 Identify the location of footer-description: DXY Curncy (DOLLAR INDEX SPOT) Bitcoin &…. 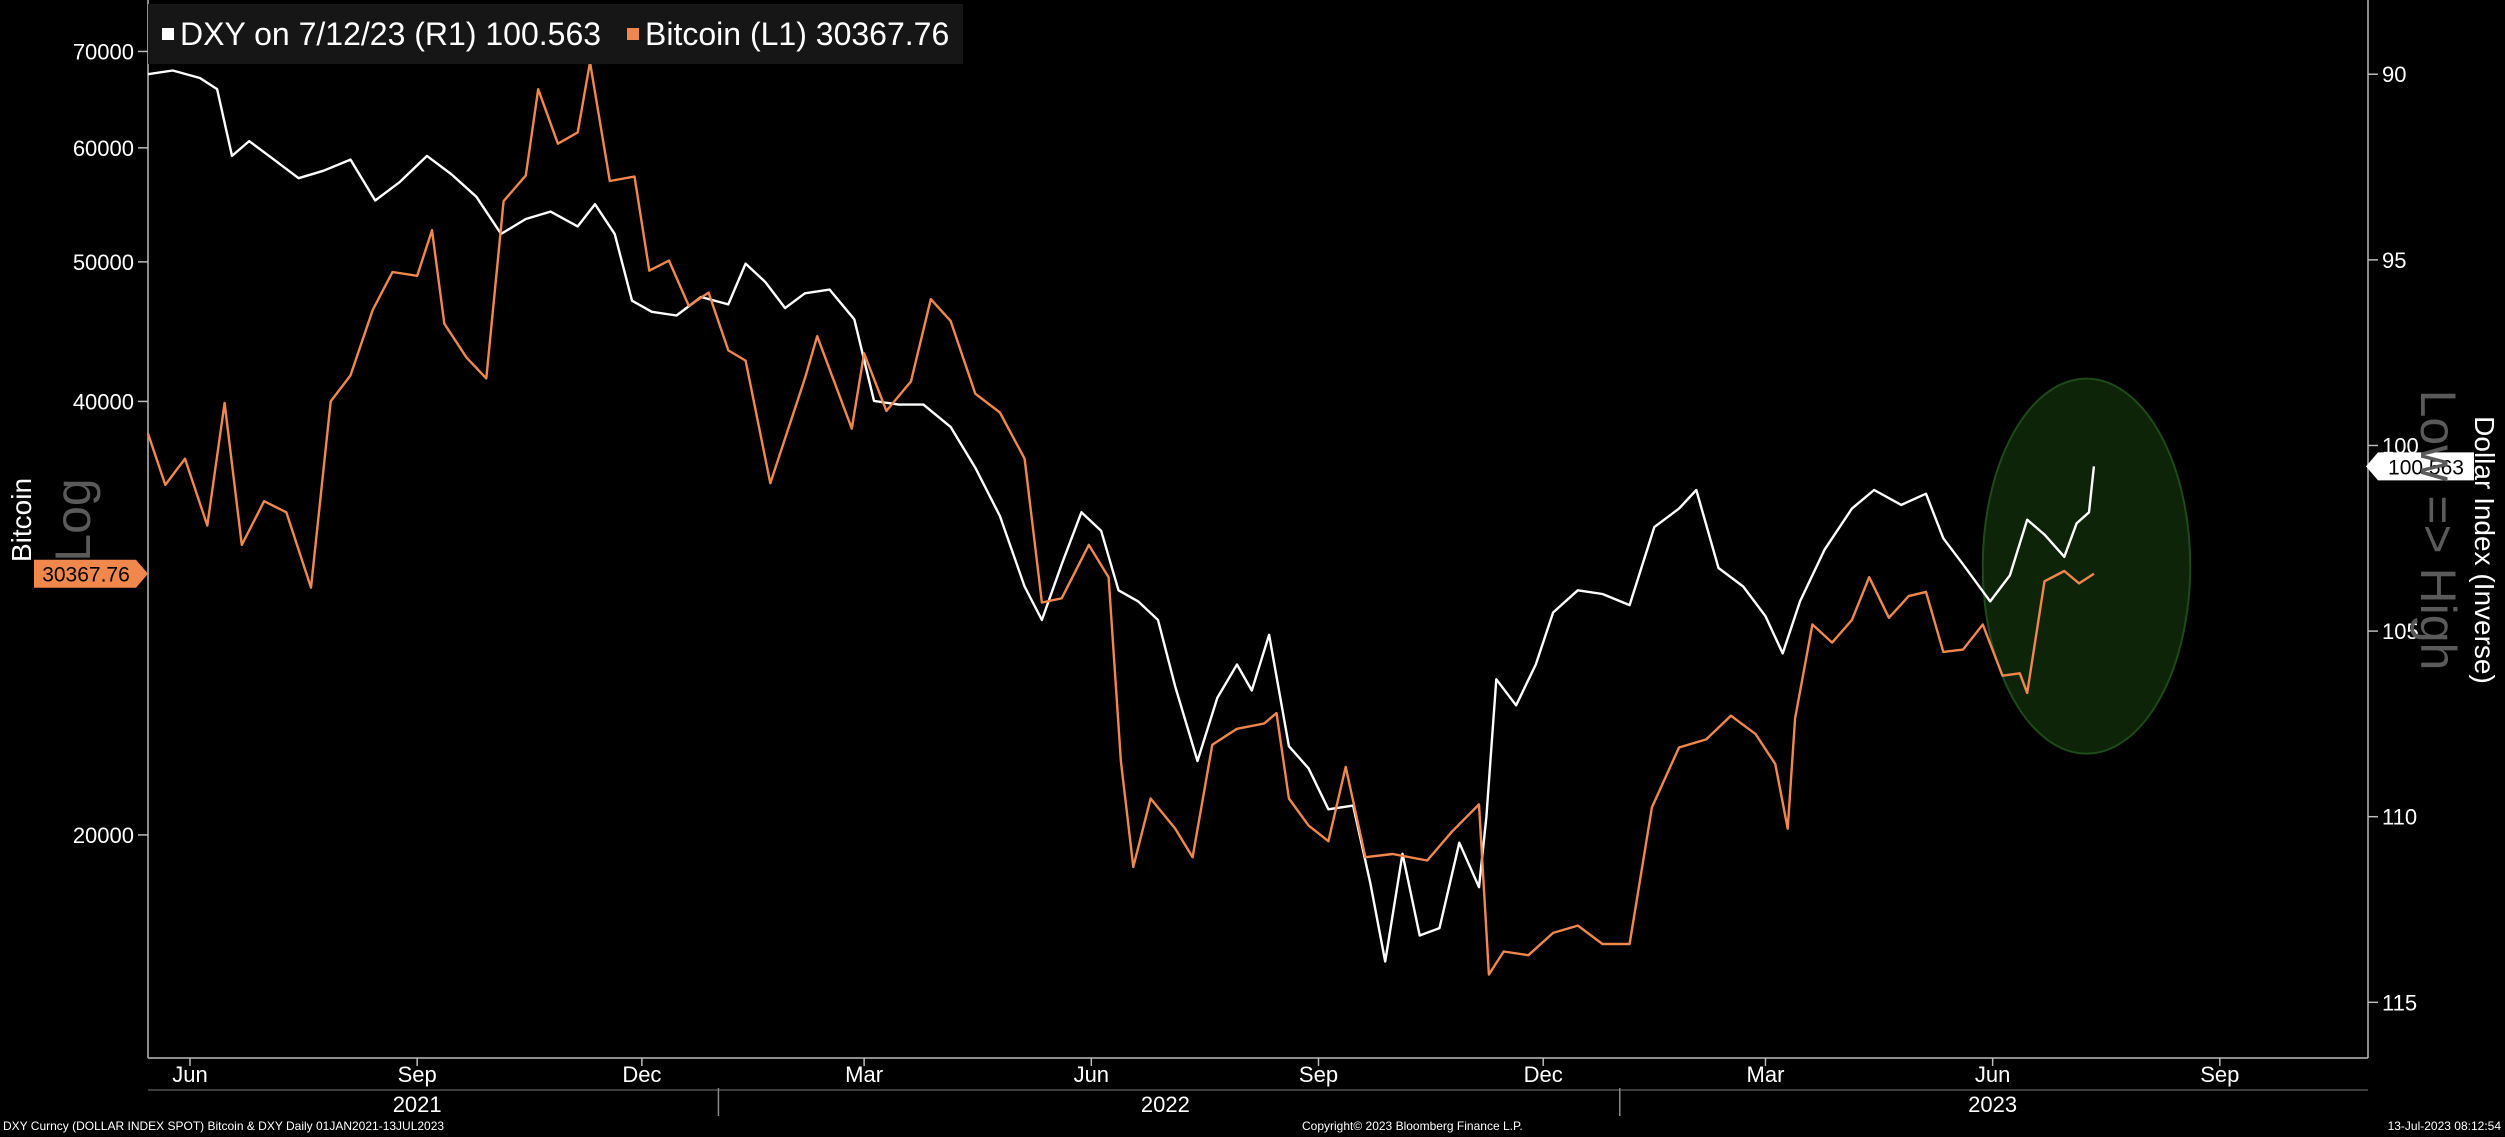
(224, 1126).